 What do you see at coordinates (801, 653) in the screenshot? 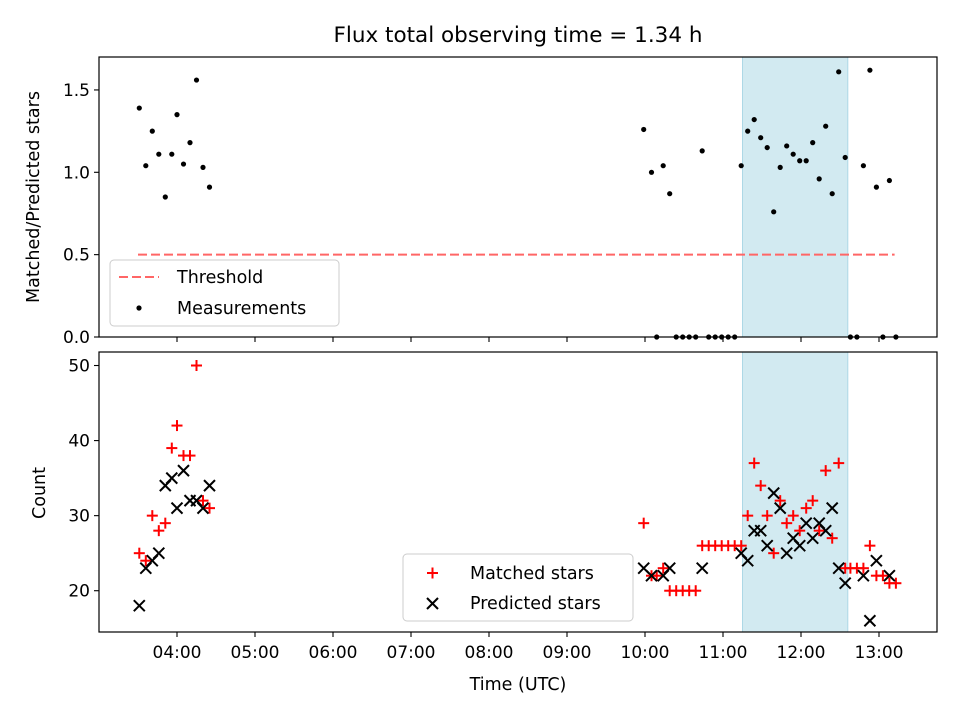
I see `x-tick-label: 12:00` at bounding box center [801, 653].